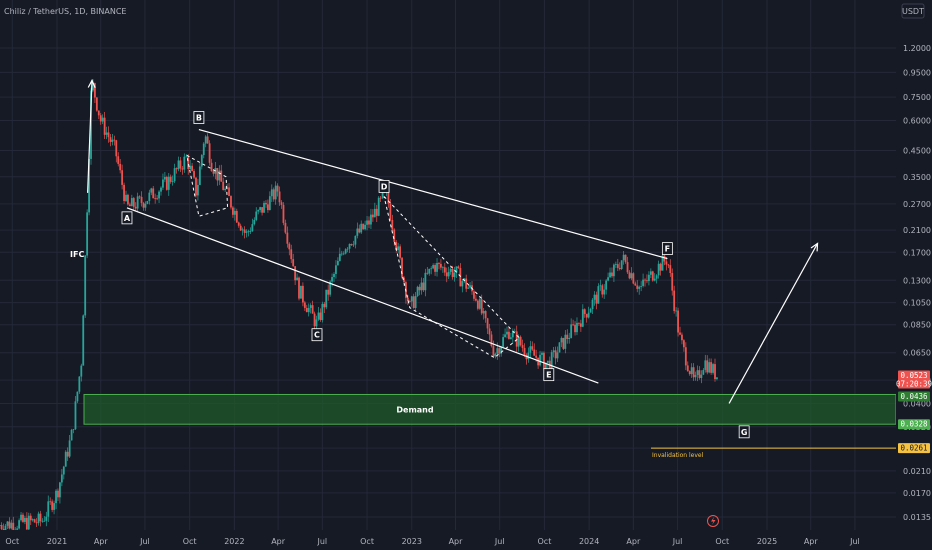 The width and height of the screenshot is (932, 550). What do you see at coordinates (317, 335) in the screenshot?
I see `wave-label-box-C` at bounding box center [317, 335].